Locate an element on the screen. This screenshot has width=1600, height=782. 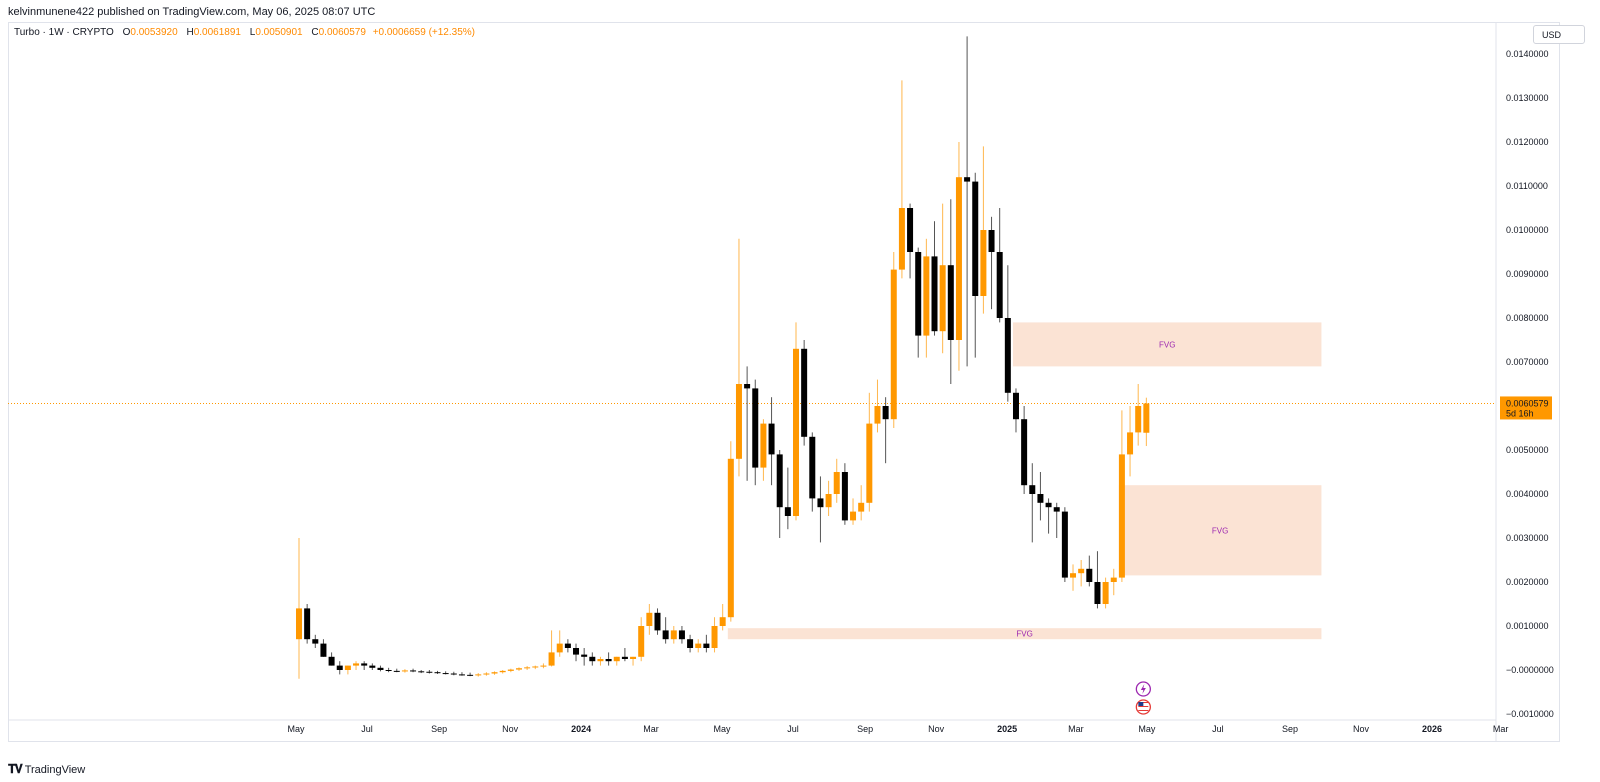
tradingview-logo: 𝐓𝐕 TradingView is located at coordinates (46, 769).